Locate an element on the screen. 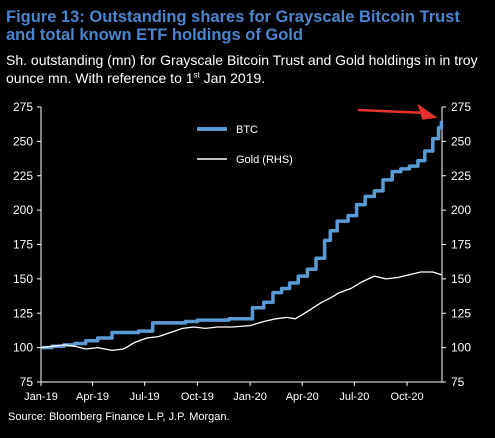 The height and width of the screenshot is (438, 495). y-right-tick-label: 150 is located at coordinates (461, 279).